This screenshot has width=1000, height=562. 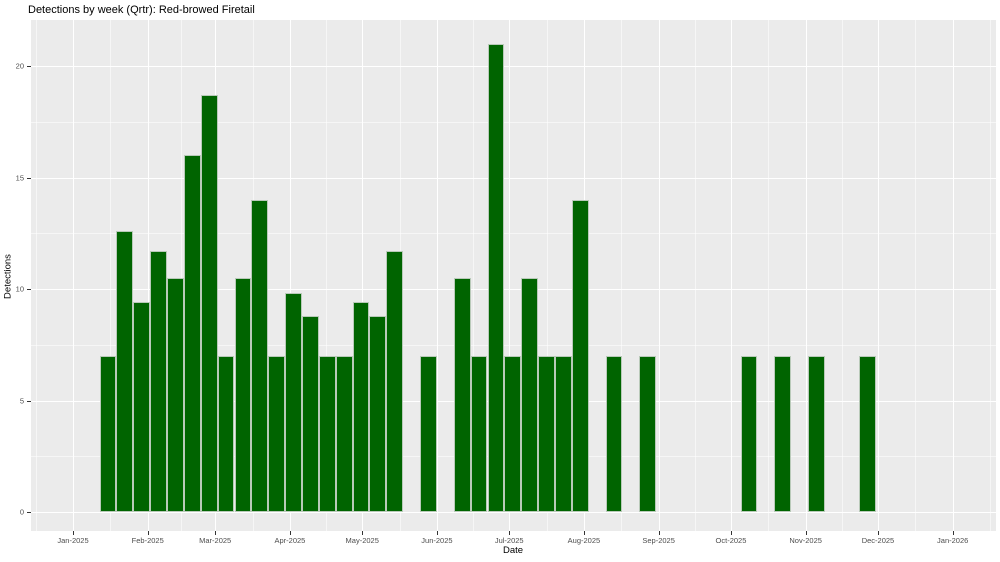 What do you see at coordinates (513, 550) in the screenshot?
I see `x-axis-title: Date` at bounding box center [513, 550].